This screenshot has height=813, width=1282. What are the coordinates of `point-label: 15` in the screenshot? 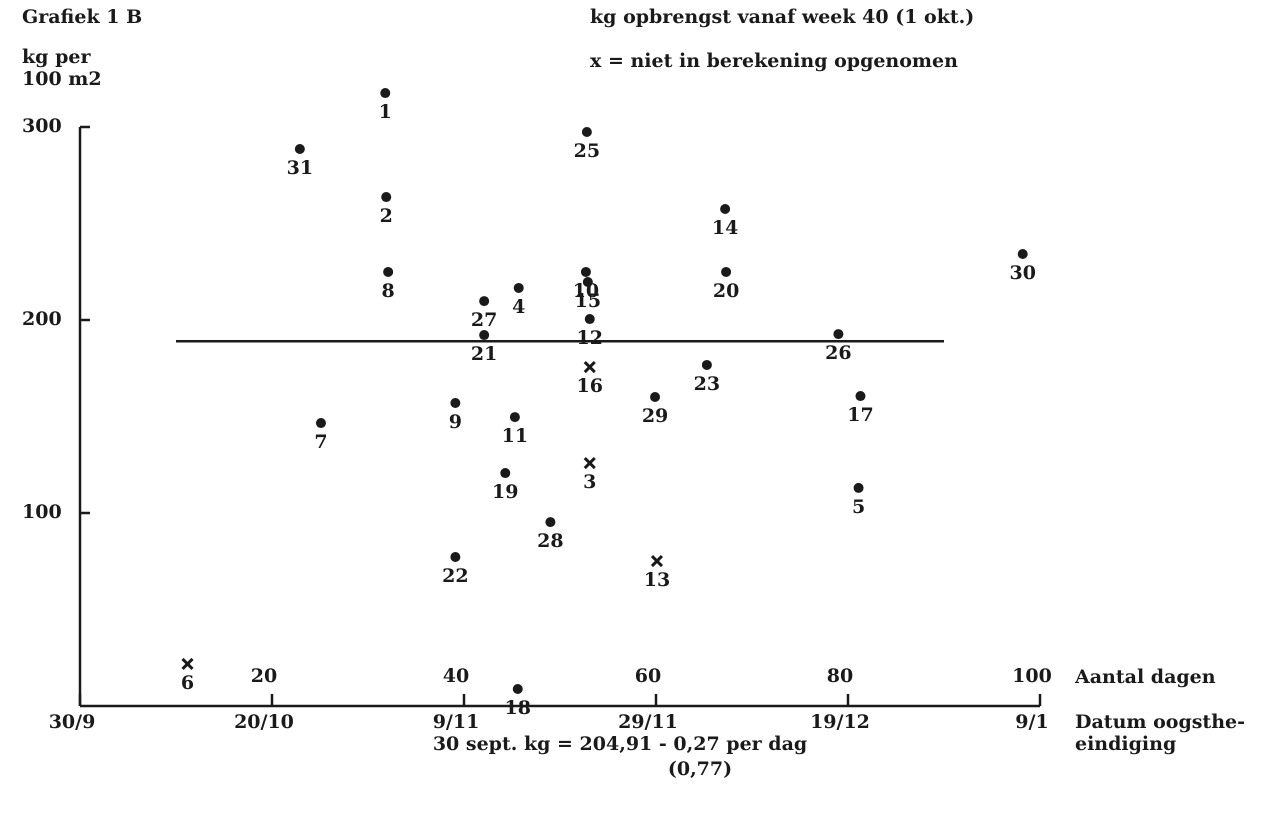 It's located at (588, 301).